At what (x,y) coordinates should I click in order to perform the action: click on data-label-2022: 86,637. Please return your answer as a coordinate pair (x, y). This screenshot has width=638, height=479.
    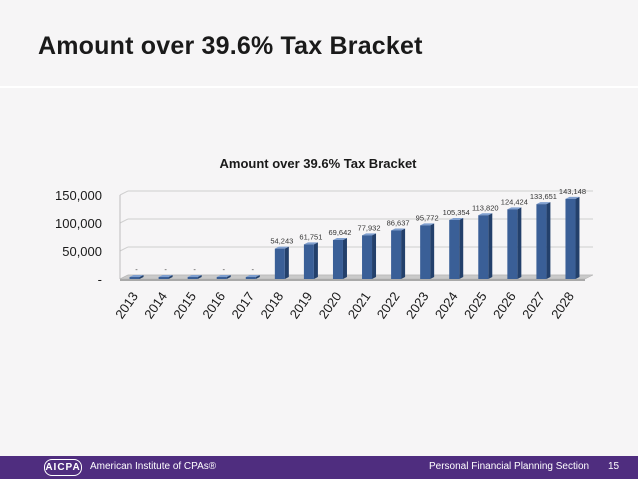
    Looking at the image, I should click on (398, 222).